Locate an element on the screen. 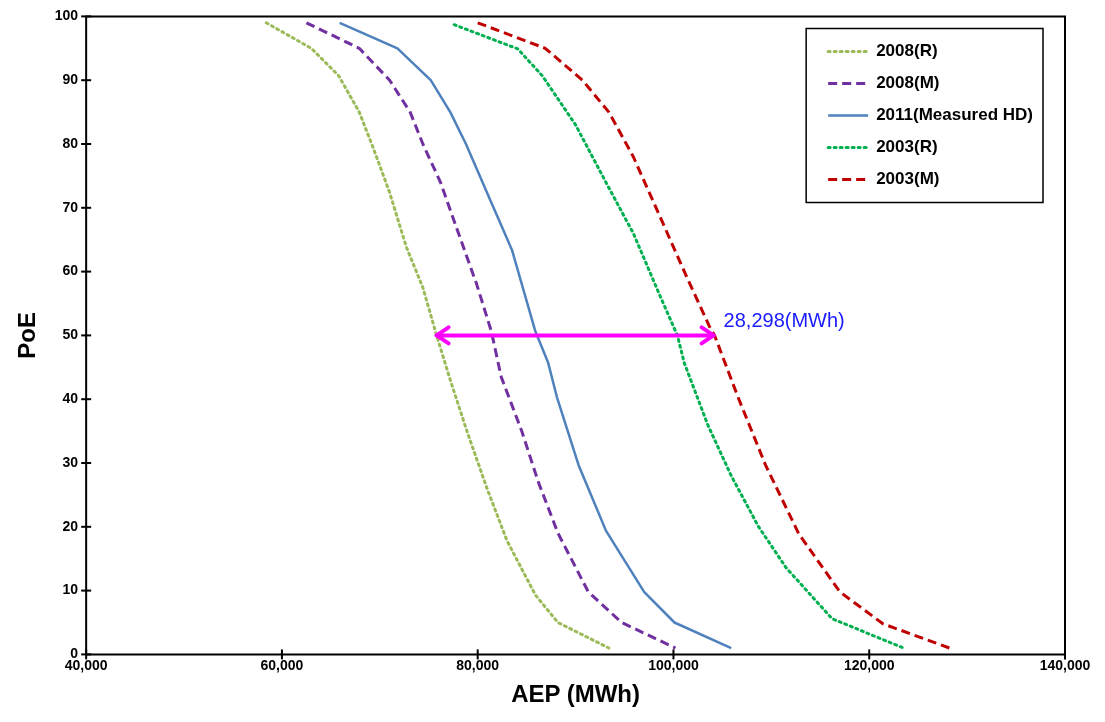 The width and height of the screenshot is (1105, 722). legend-label: 2011(Measured HD) is located at coordinates (954, 115).